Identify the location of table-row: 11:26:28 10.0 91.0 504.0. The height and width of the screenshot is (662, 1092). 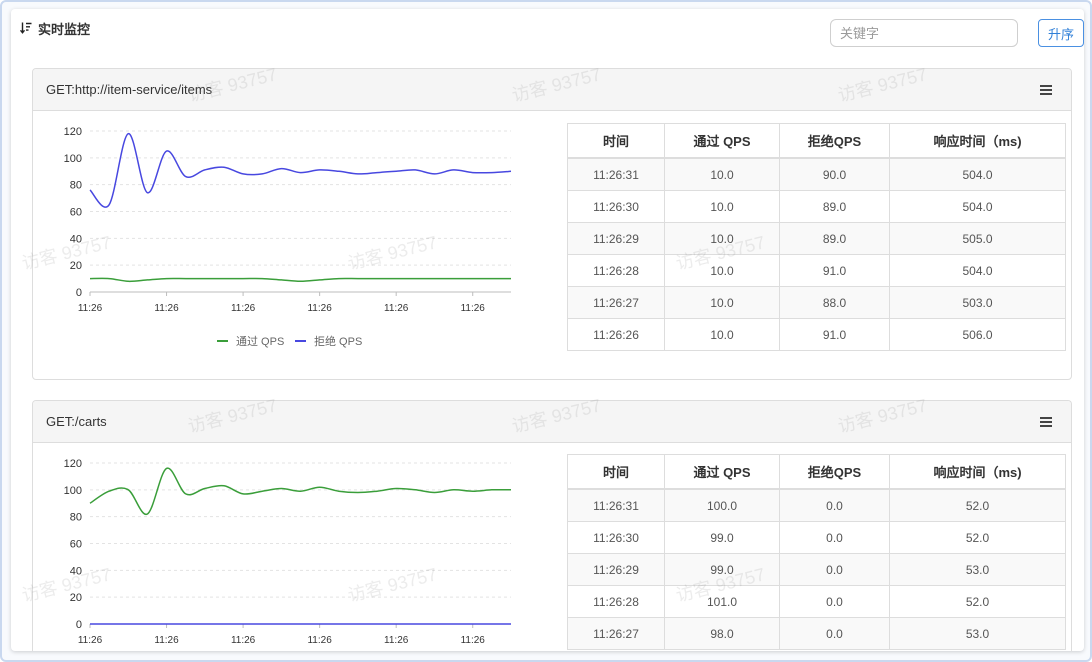
(816, 270).